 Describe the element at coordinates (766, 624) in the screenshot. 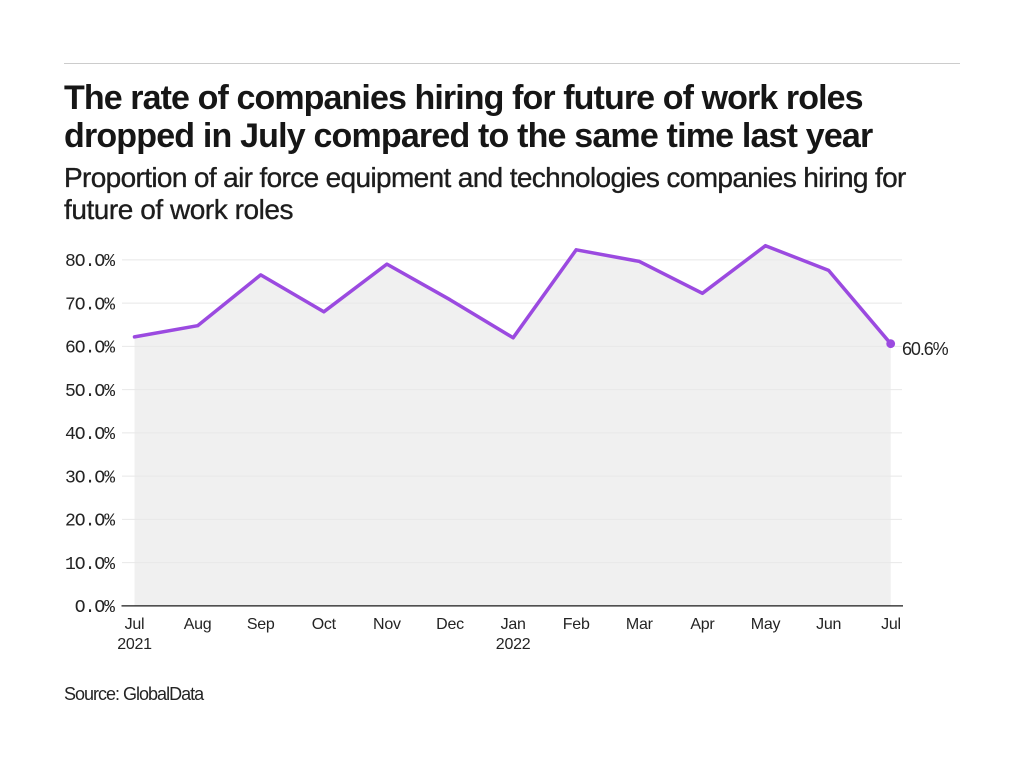

I see `svg-text: May` at that location.